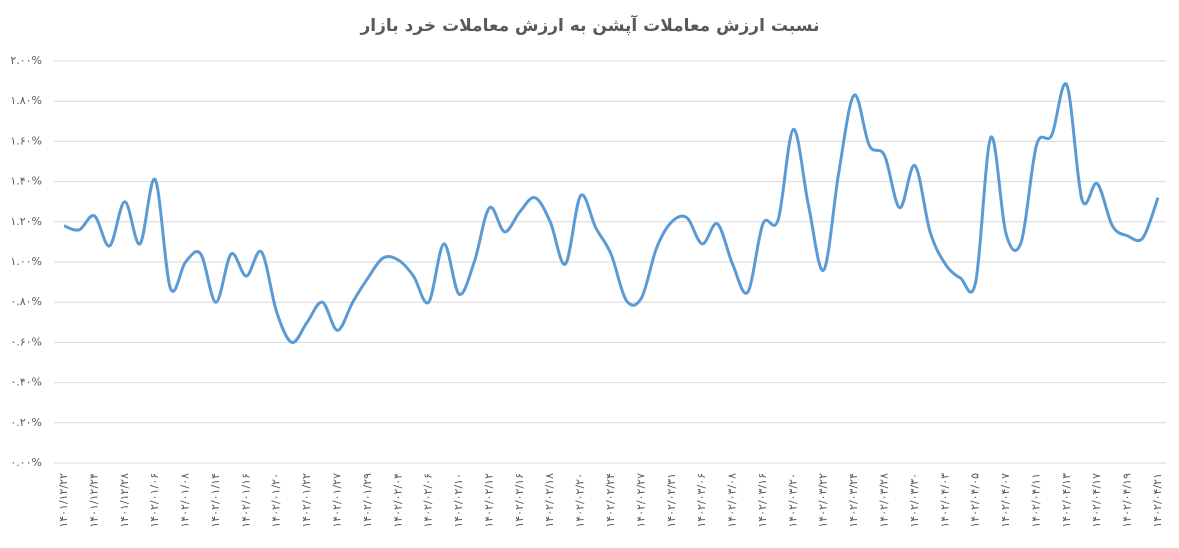 This screenshot has height=548, width=1179. Describe the element at coordinates (944, 500) in the screenshot. I see `x-tick-label: ۱۴۰۲/۰۴/۰۳` at that location.